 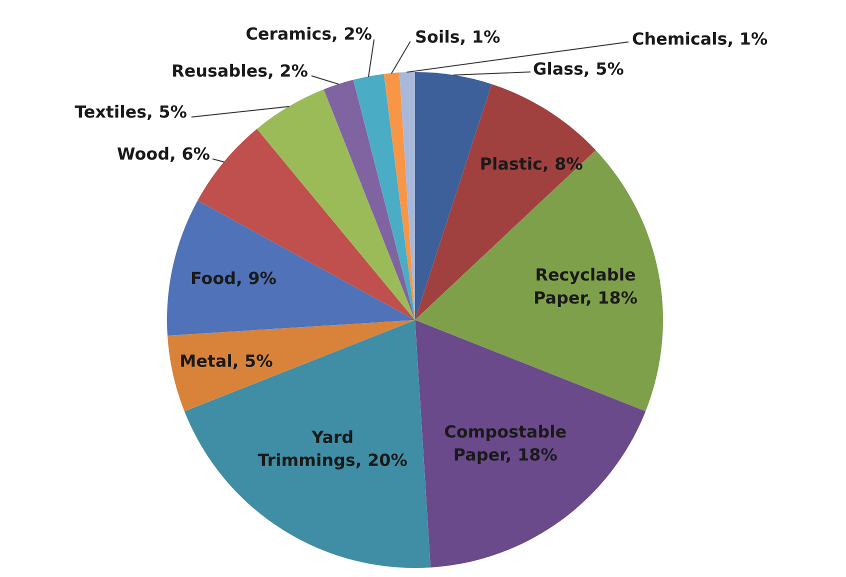 What do you see at coordinates (586, 288) in the screenshot?
I see `slice-label: Recyclable Paper, 18%` at bounding box center [586, 288].